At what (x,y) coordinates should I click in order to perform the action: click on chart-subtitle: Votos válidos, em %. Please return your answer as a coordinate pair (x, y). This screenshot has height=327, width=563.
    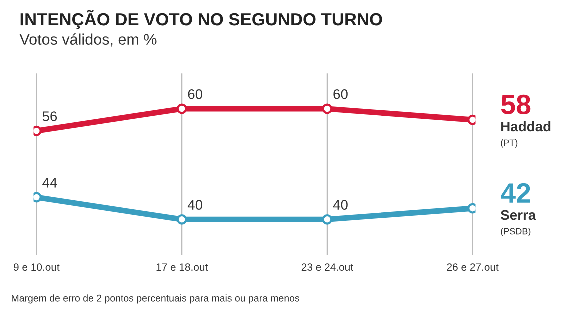
    Looking at the image, I should click on (88, 40).